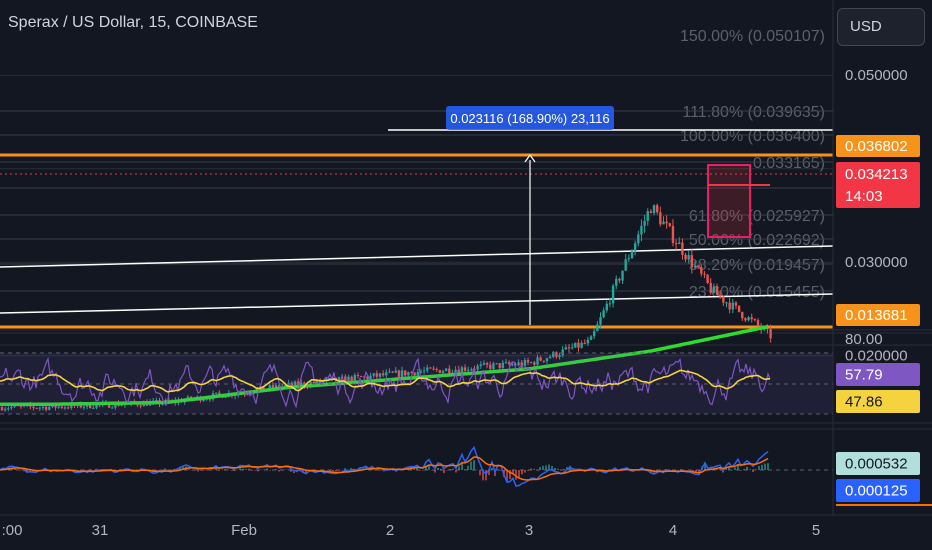 This screenshot has width=932, height=550. What do you see at coordinates (789, 163) in the screenshot?
I see `fib-level-label: 0.033165)` at bounding box center [789, 163].